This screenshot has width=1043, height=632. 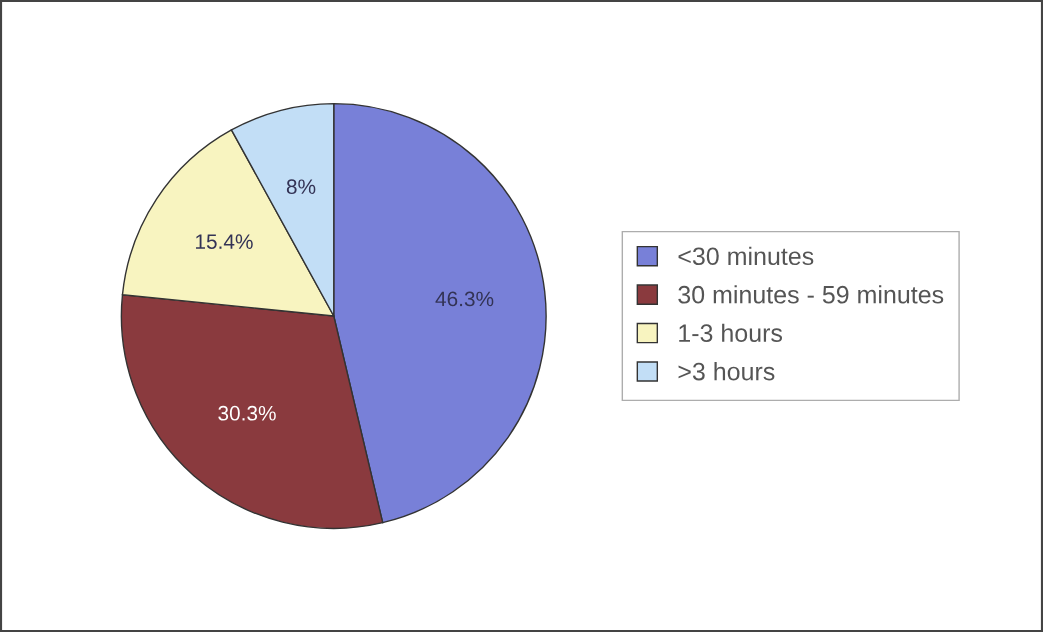 I want to click on data-label: 30.3%, so click(x=247, y=413).